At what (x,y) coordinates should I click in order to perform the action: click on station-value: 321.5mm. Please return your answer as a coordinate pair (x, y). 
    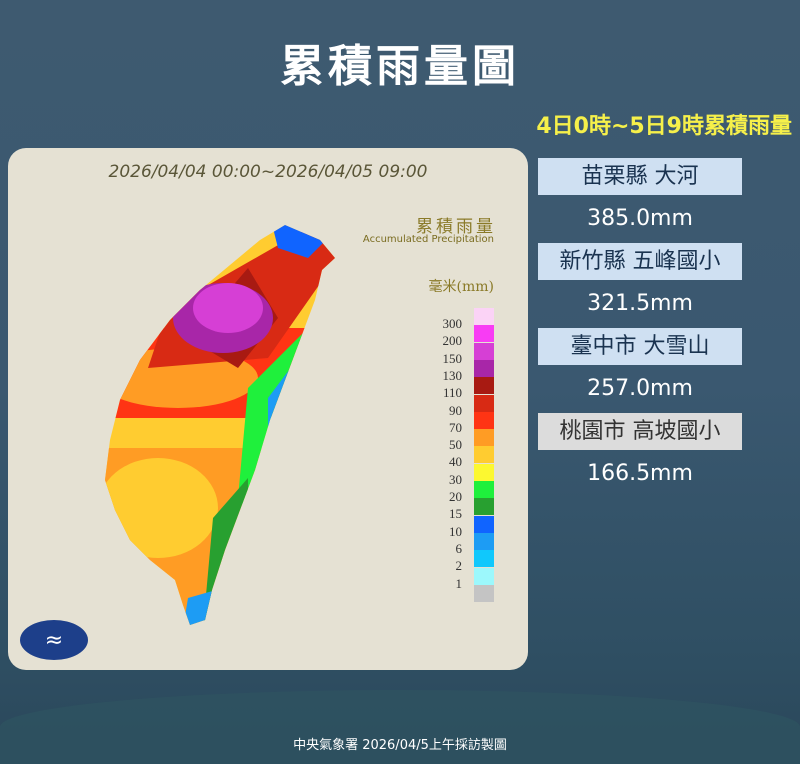
    Looking at the image, I should click on (640, 303).